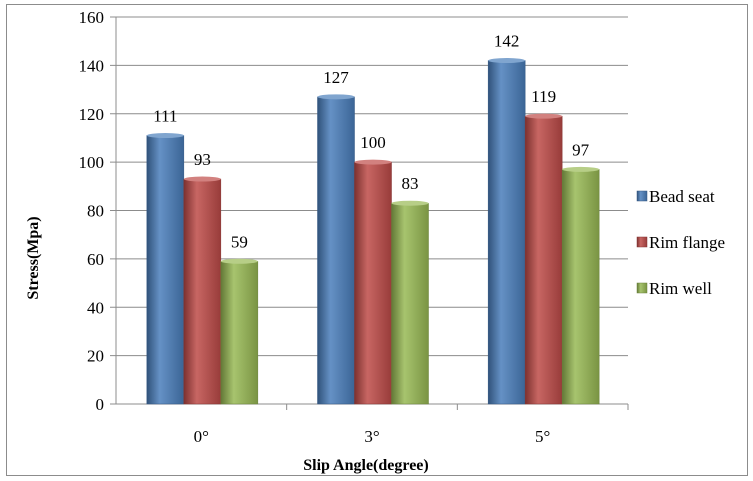  Describe the element at coordinates (682, 196) in the screenshot. I see `legend-label: Bead seat` at that location.